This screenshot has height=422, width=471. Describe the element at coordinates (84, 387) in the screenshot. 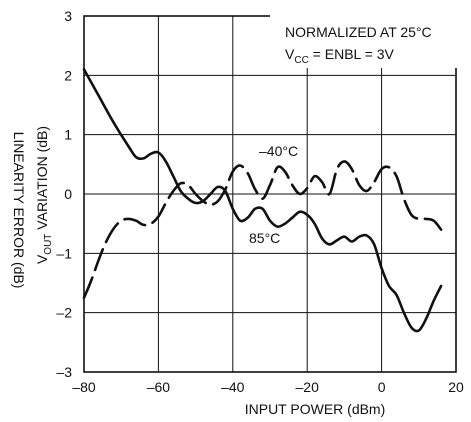

I see `x-tick-label: –80` at that location.